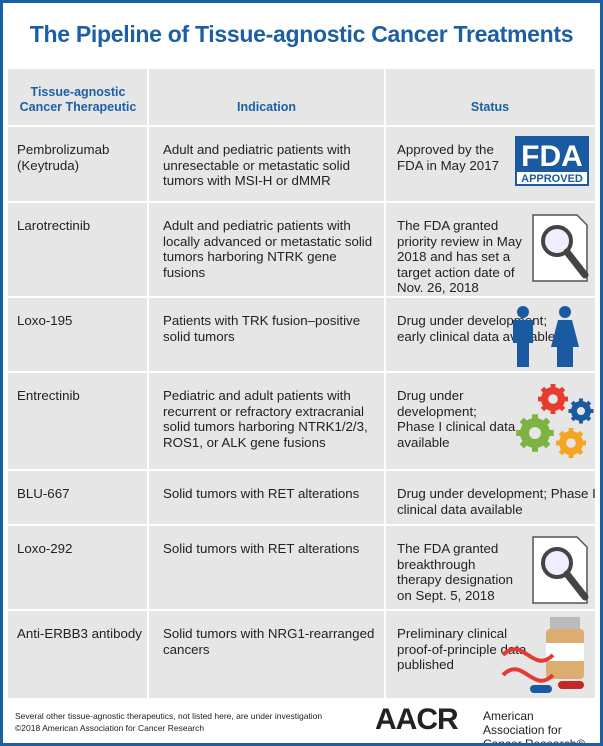 Image resolution: width=603 pixels, height=746 pixels. Describe the element at coordinates (78, 99) in the screenshot. I see `column-header: Tissue-agnostic Cancer Therapeutic` at that location.